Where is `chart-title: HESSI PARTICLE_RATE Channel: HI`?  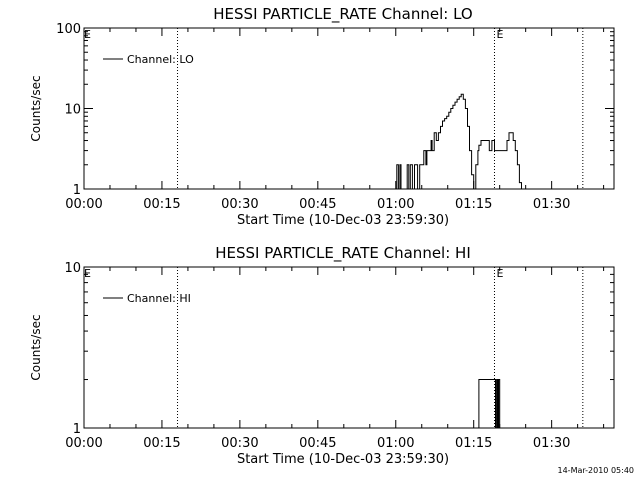
chart-title: HESSI PARTICLE_RATE Channel: HI is located at coordinates (343, 253).